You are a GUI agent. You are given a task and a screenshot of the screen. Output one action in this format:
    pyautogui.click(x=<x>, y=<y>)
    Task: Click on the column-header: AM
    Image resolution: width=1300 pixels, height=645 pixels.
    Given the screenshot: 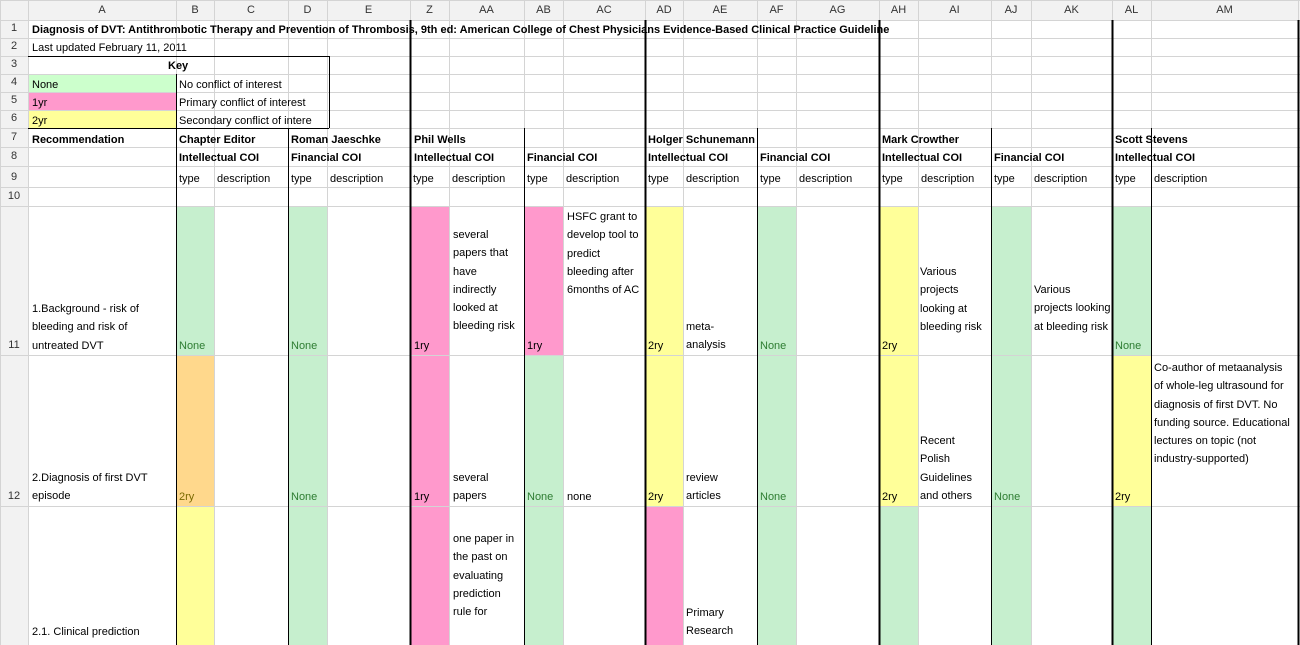 What is the action you would take?
    pyautogui.click(x=1224, y=10)
    